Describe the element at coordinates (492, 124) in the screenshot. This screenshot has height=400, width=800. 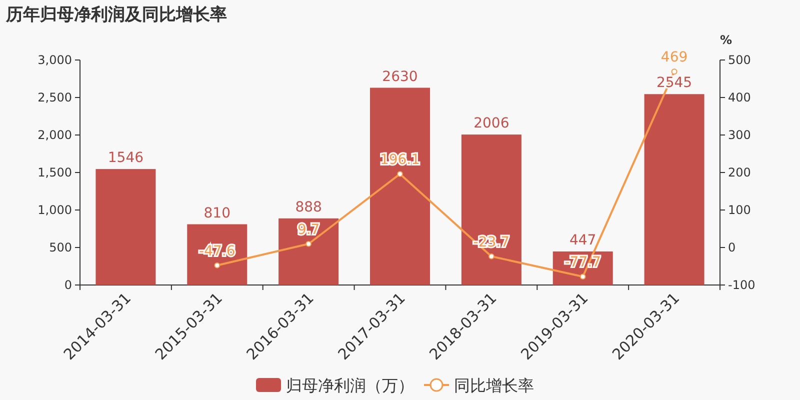
I see `data-label: 2006` at that location.